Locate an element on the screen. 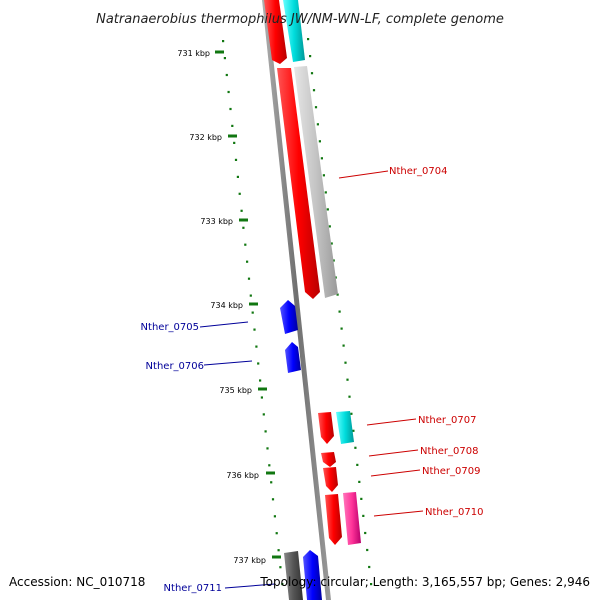 This screenshot has width=600, height=600. scale-tick-label: 736 kbp is located at coordinates (242, 475).